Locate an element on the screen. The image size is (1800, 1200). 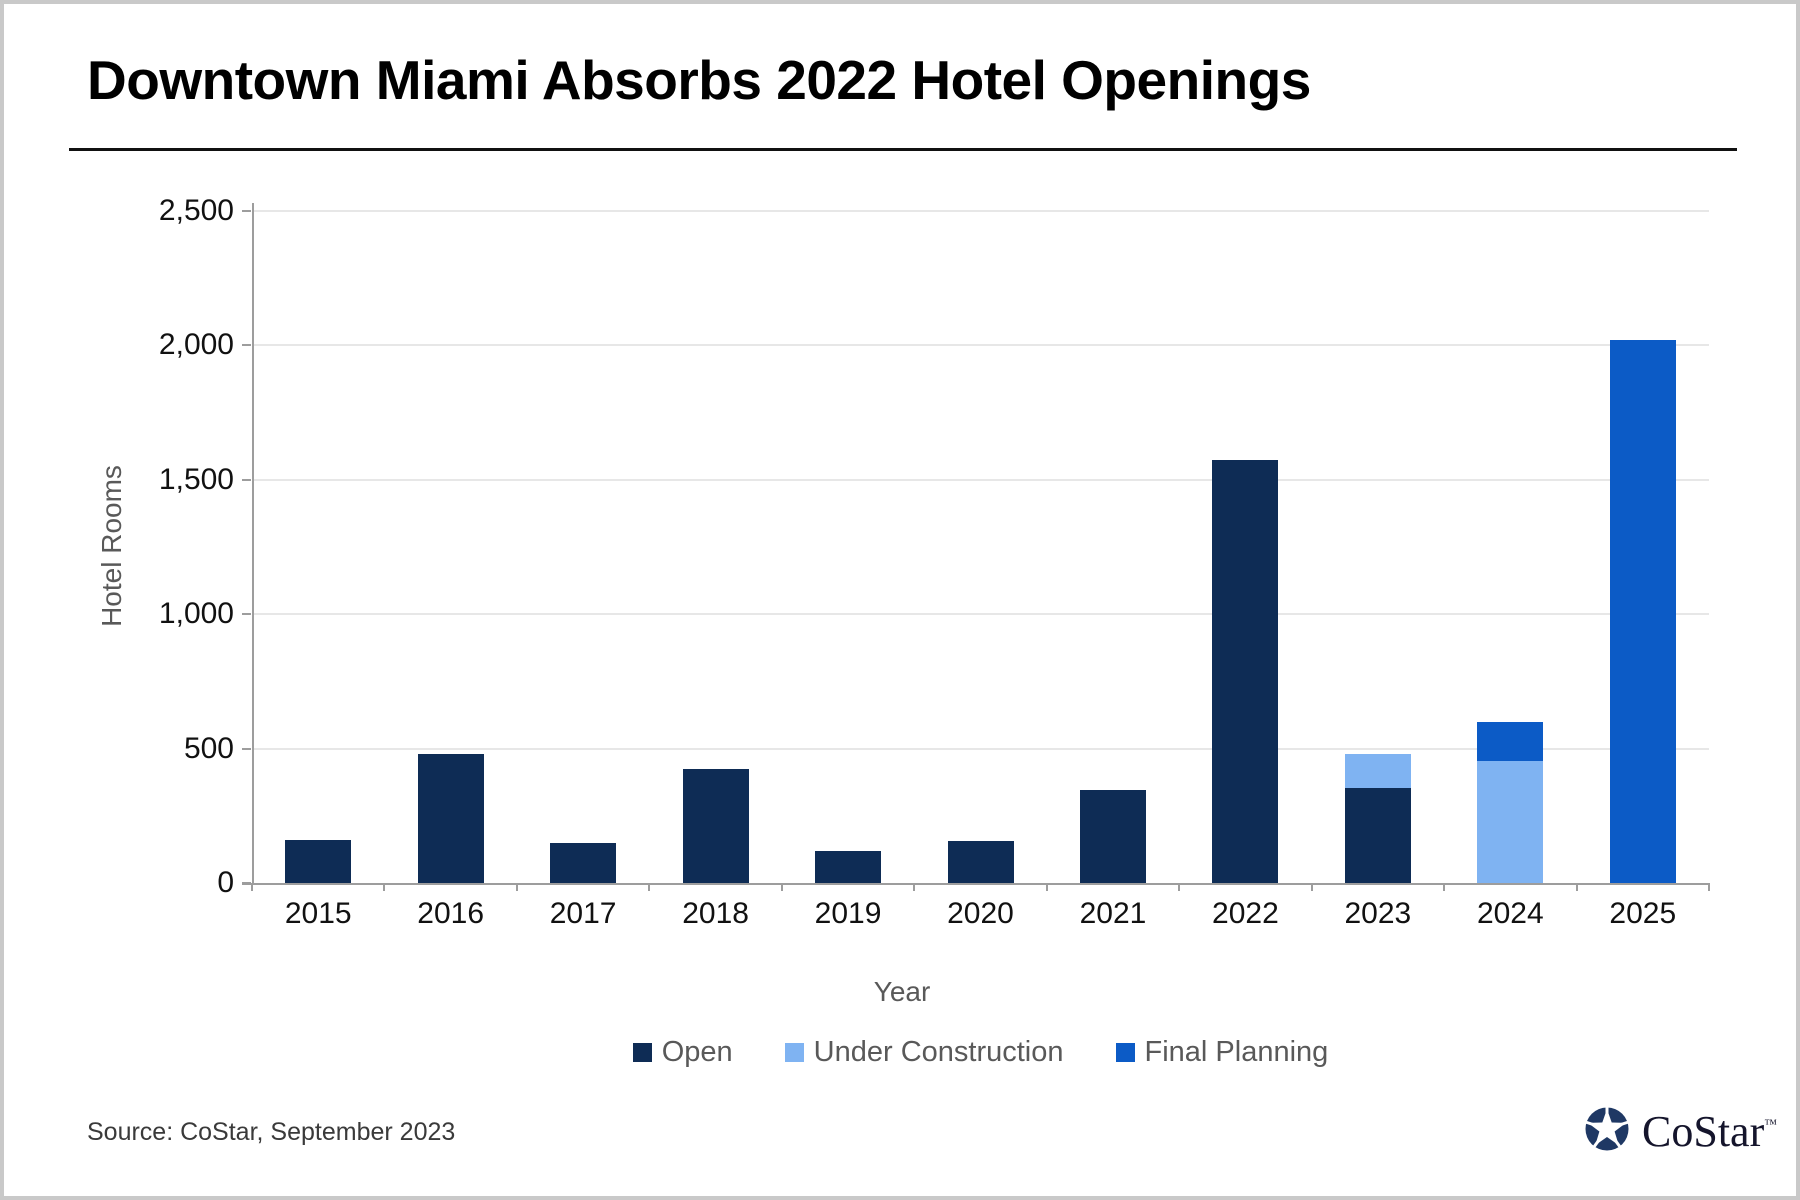
bar-2017-open is located at coordinates (583, 862).